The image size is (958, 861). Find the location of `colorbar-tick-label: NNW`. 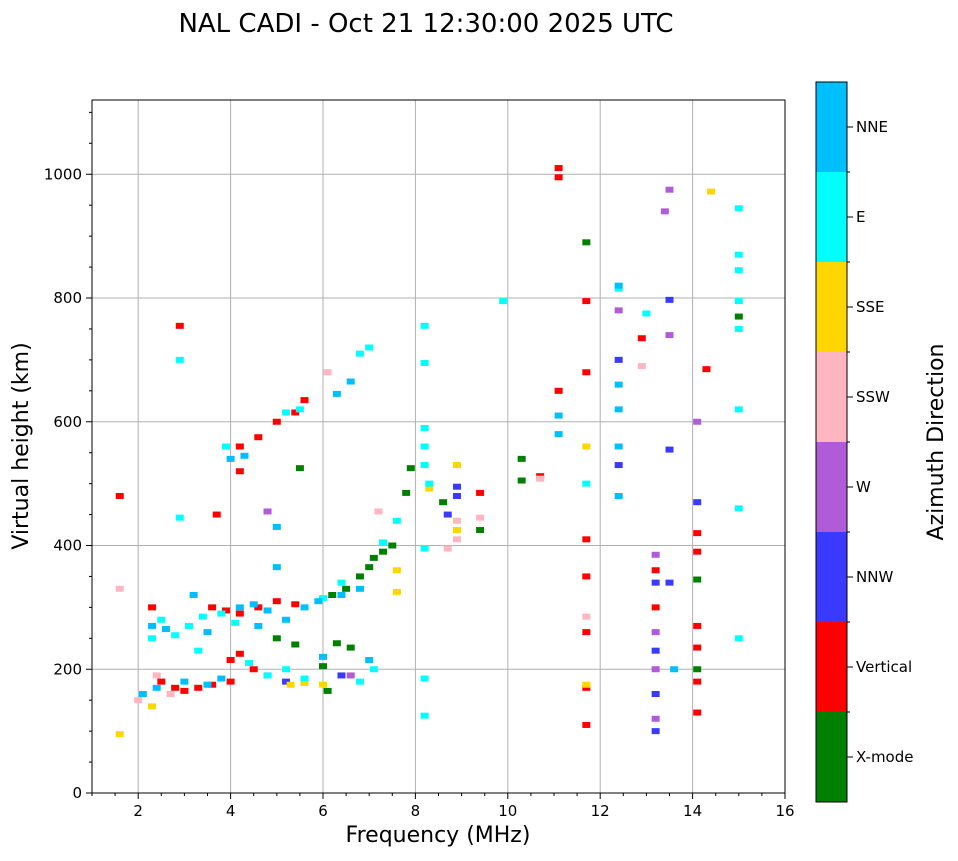

colorbar-tick-label: NNW is located at coordinates (874, 577).